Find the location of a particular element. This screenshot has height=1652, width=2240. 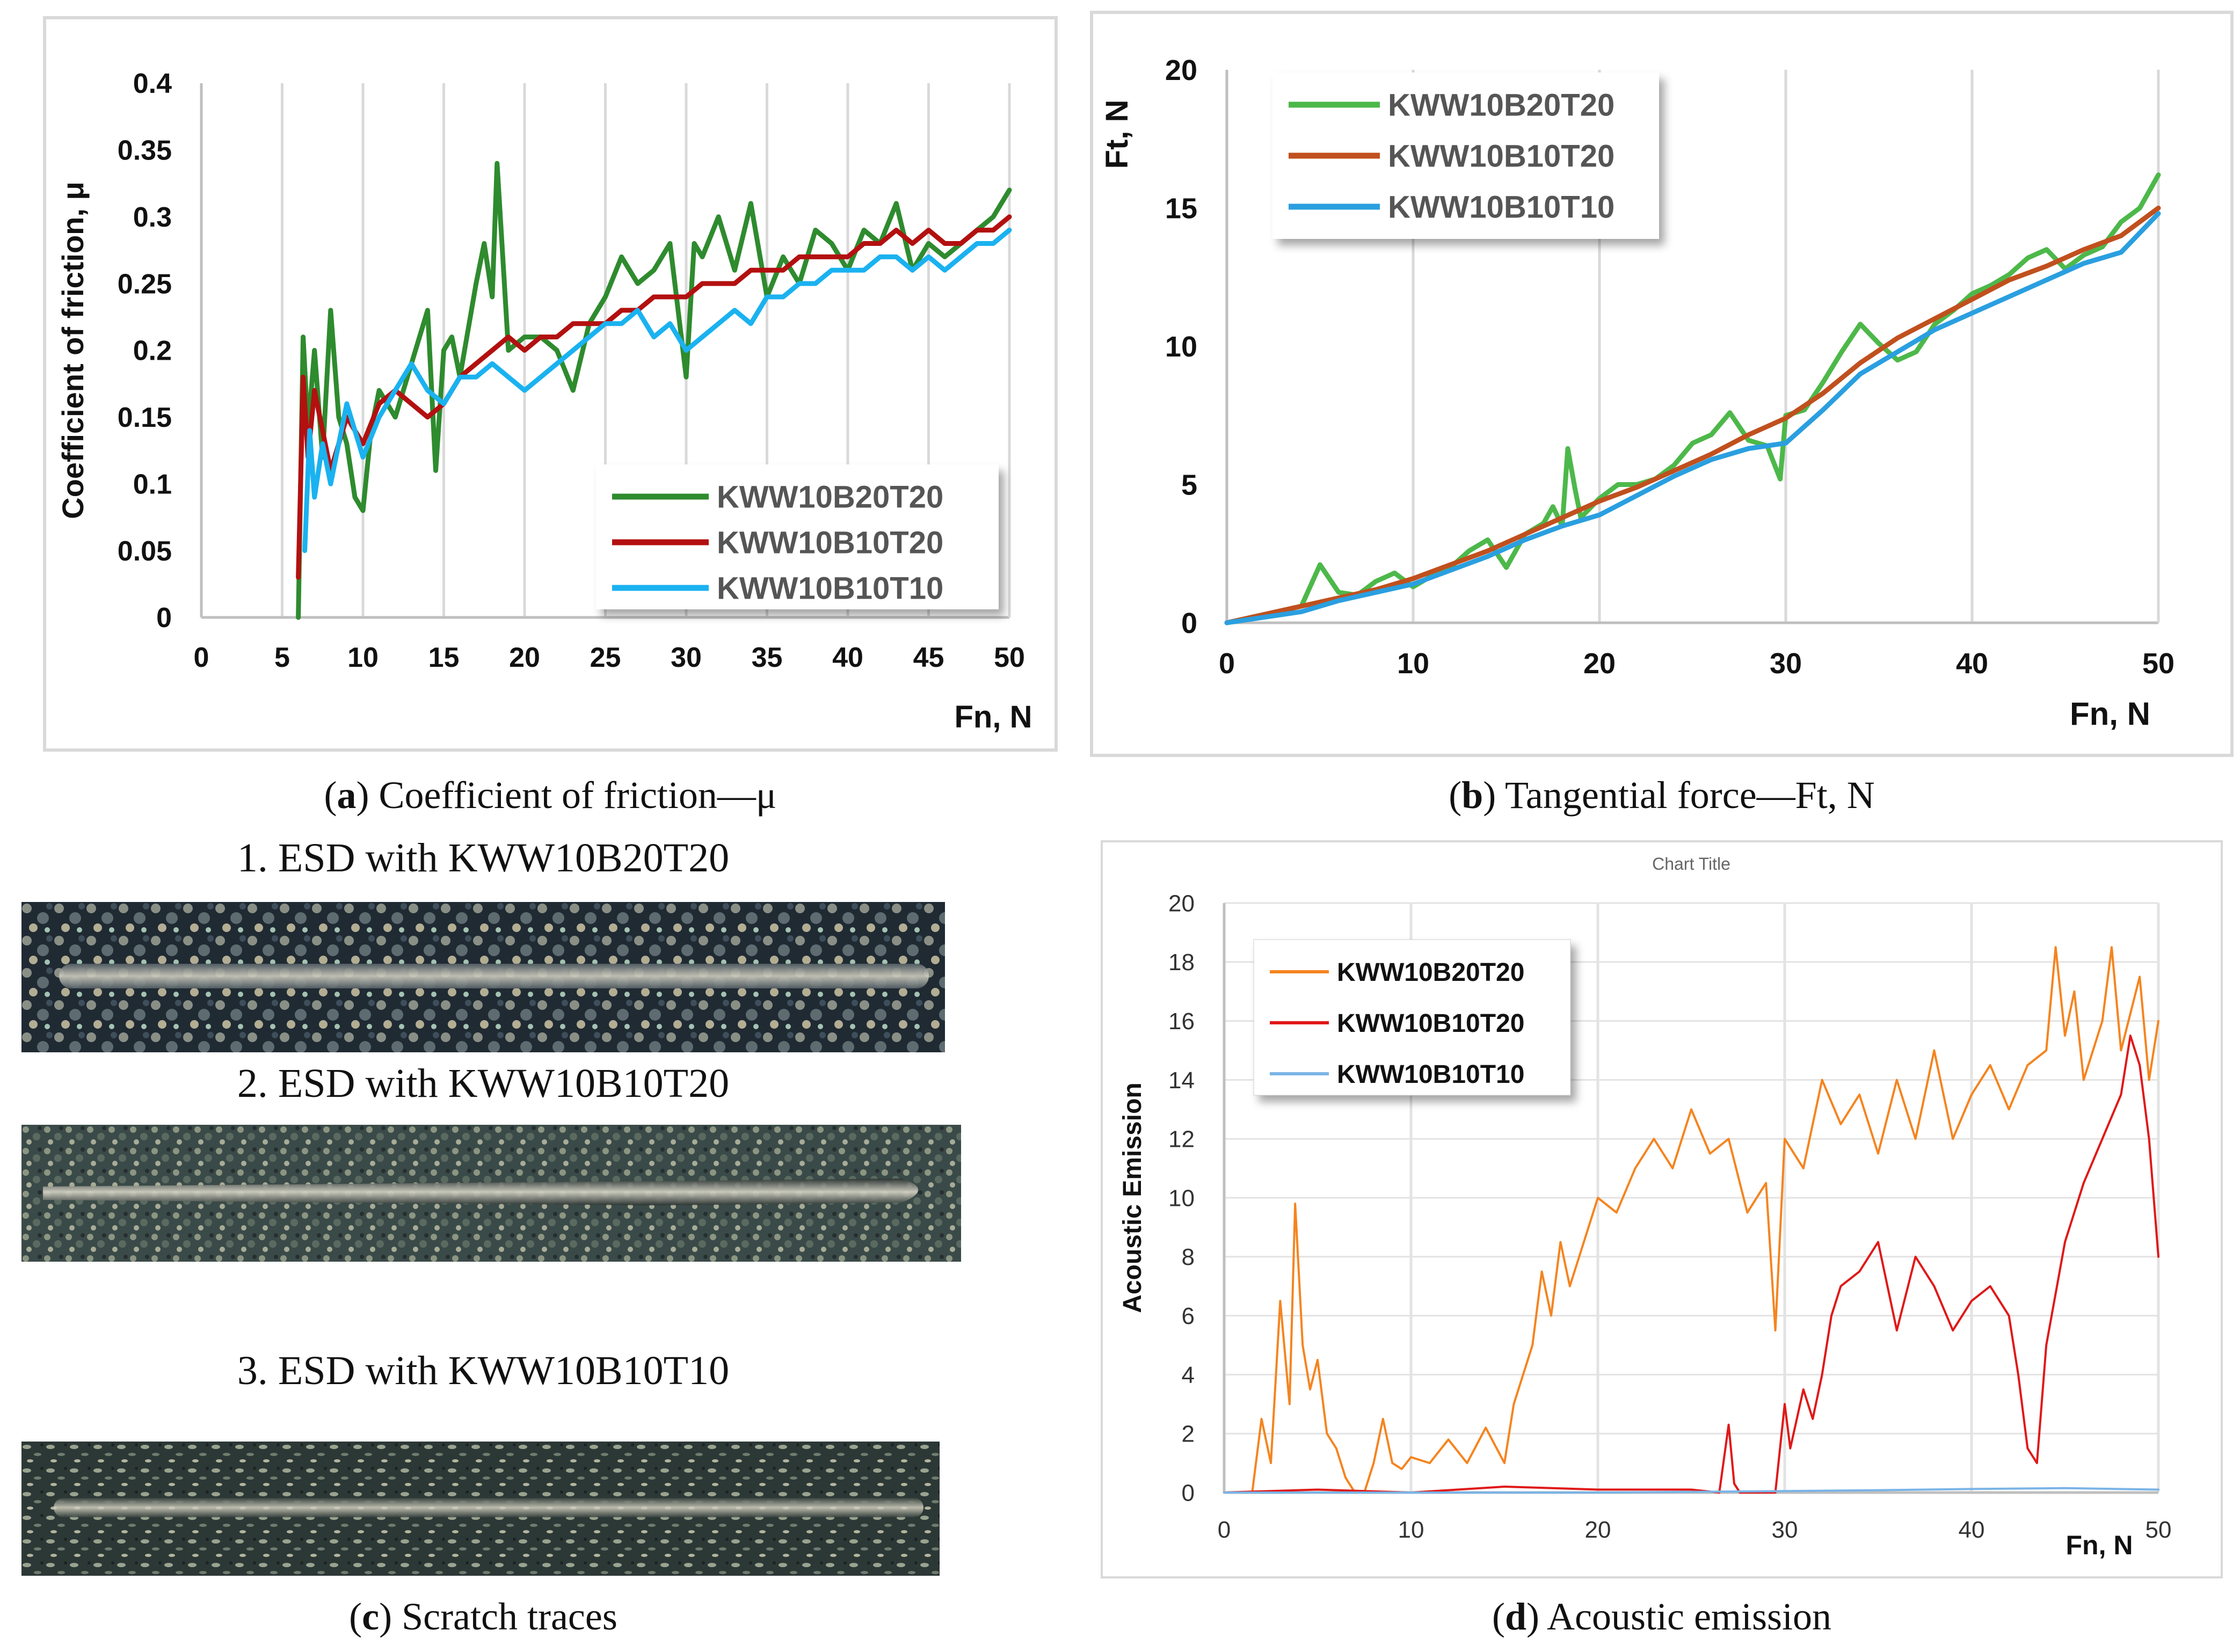

chart-d-ytick: 6 is located at coordinates (1188, 1316).